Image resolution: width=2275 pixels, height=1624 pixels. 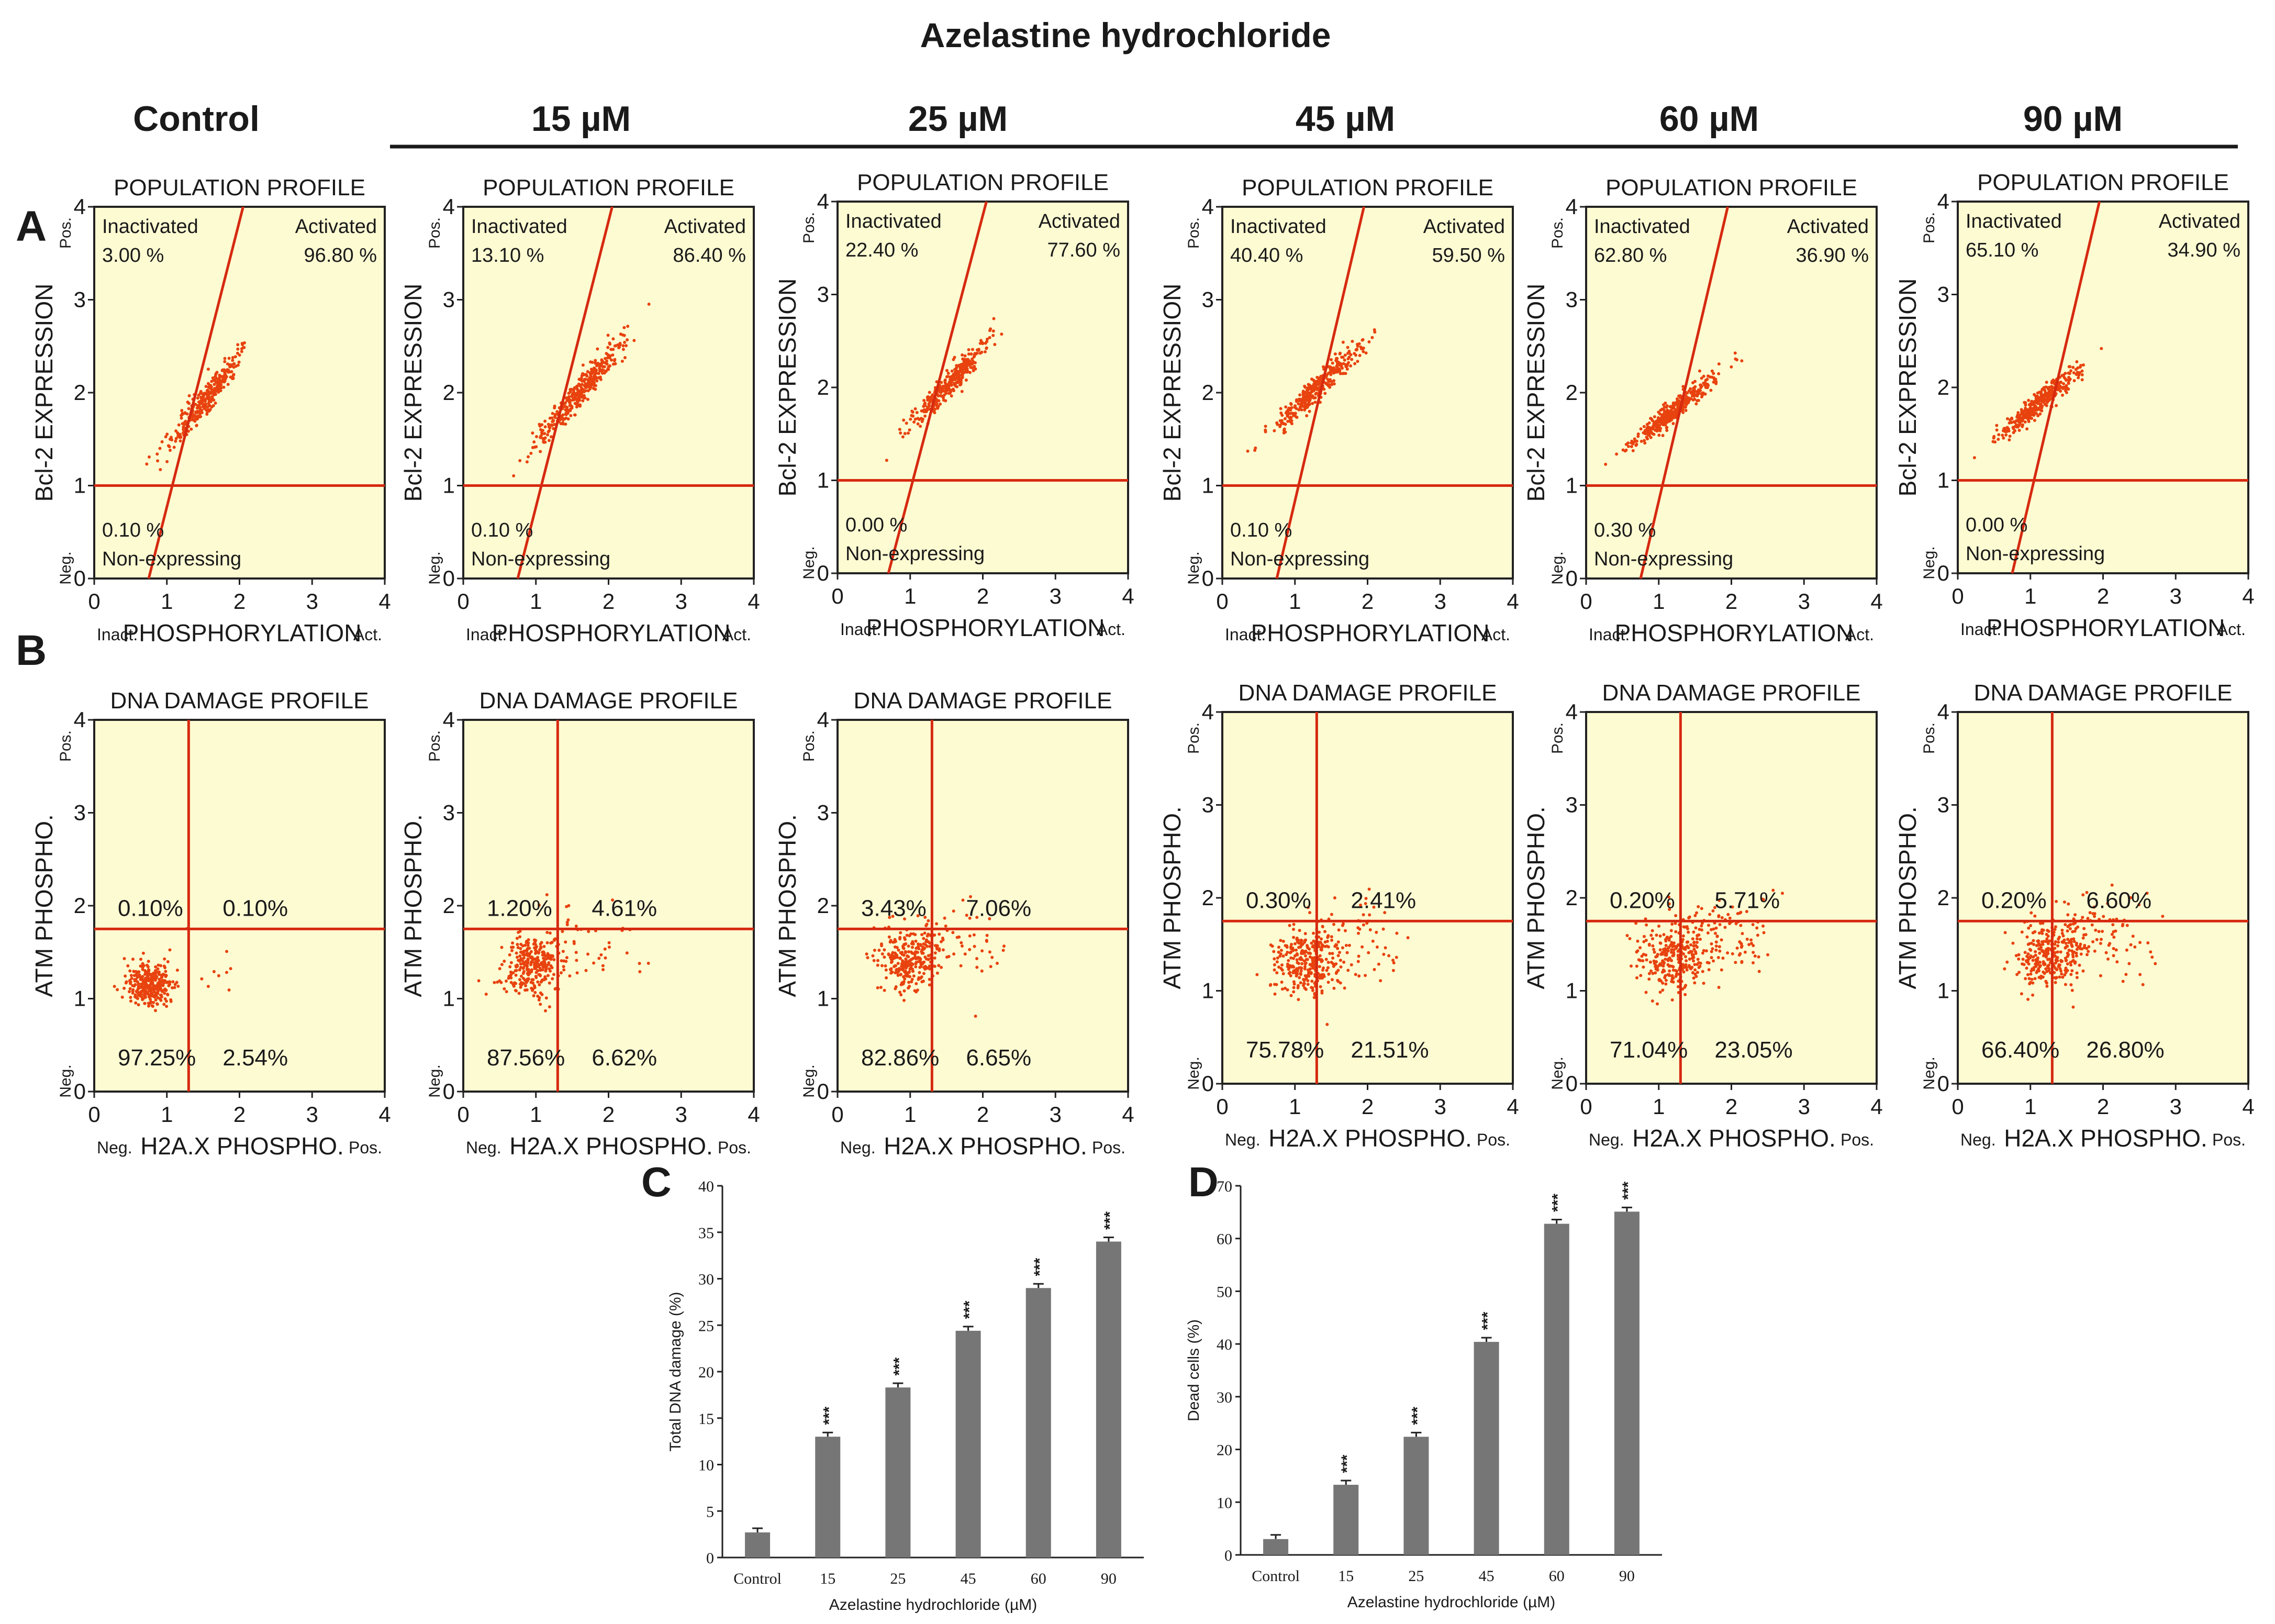 What do you see at coordinates (255, 908) in the screenshot?
I see `quadrant-upper-right: 0.10%` at bounding box center [255, 908].